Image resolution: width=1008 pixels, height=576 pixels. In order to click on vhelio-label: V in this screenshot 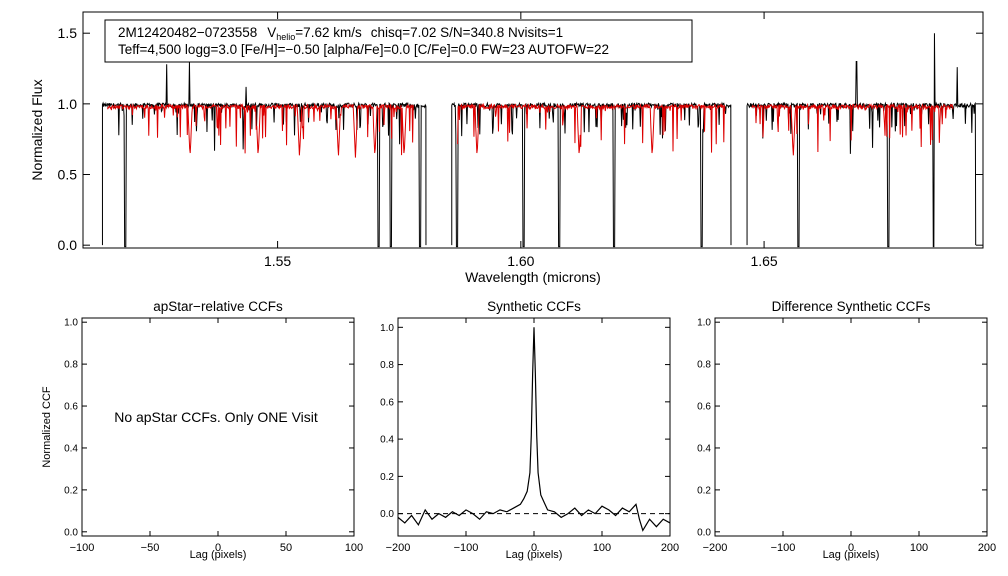, I will do `click(271, 32)`.